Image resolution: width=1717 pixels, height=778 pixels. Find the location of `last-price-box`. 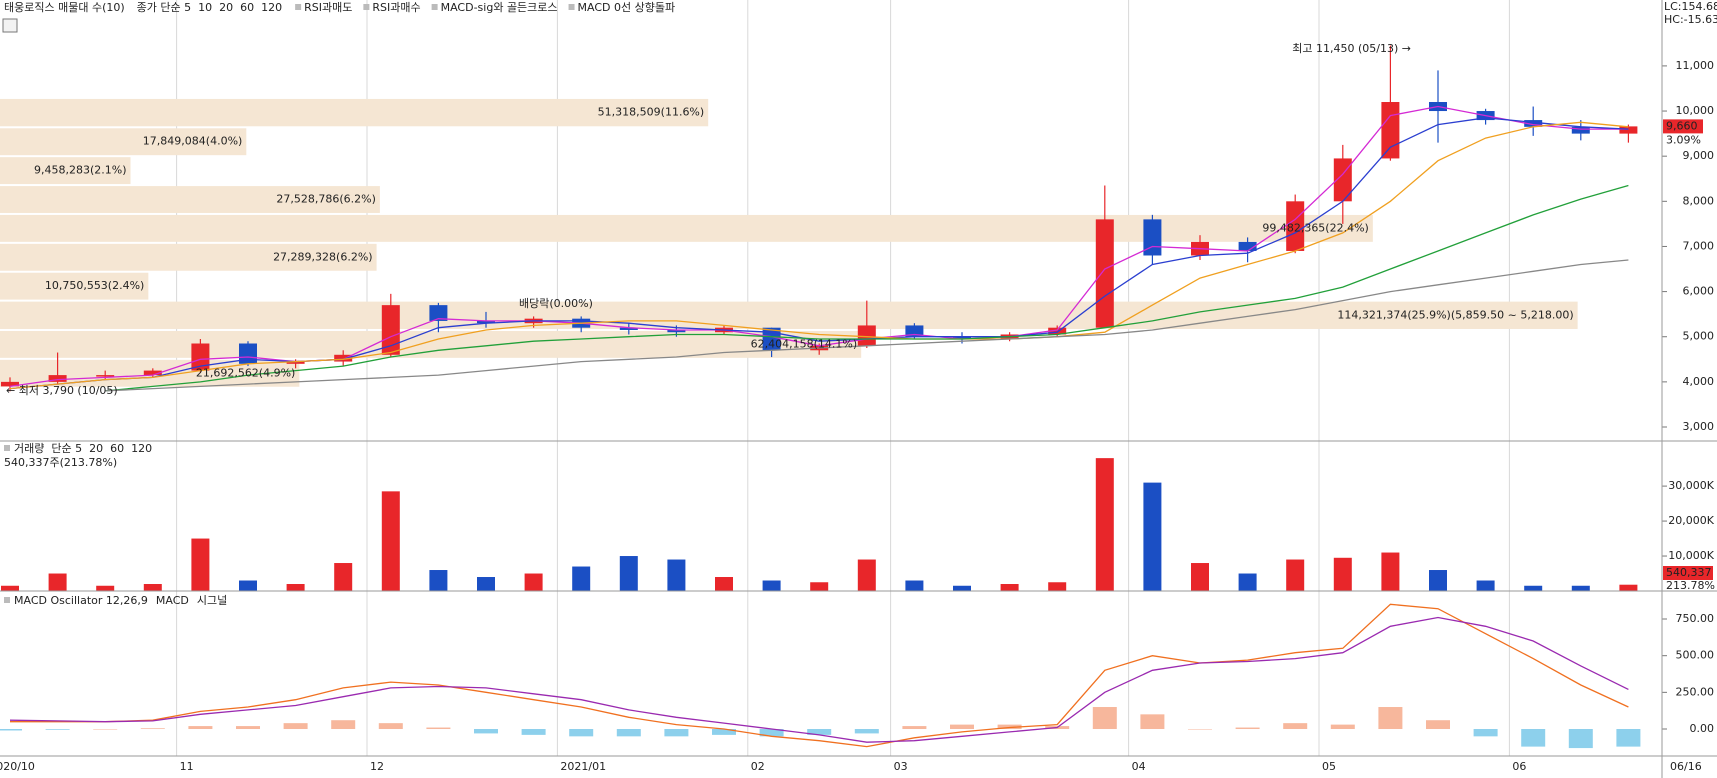

last-price-box is located at coordinates (1683, 126).